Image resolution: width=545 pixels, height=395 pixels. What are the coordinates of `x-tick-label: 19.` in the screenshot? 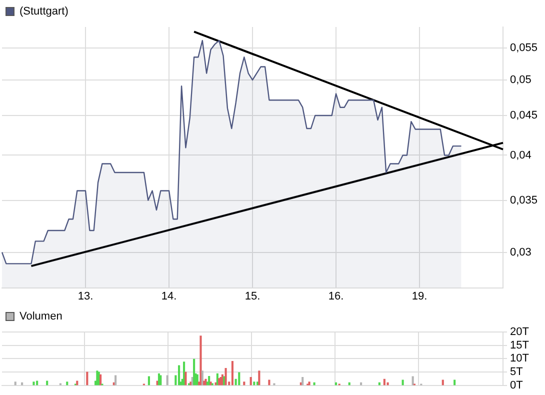 It's located at (420, 296).